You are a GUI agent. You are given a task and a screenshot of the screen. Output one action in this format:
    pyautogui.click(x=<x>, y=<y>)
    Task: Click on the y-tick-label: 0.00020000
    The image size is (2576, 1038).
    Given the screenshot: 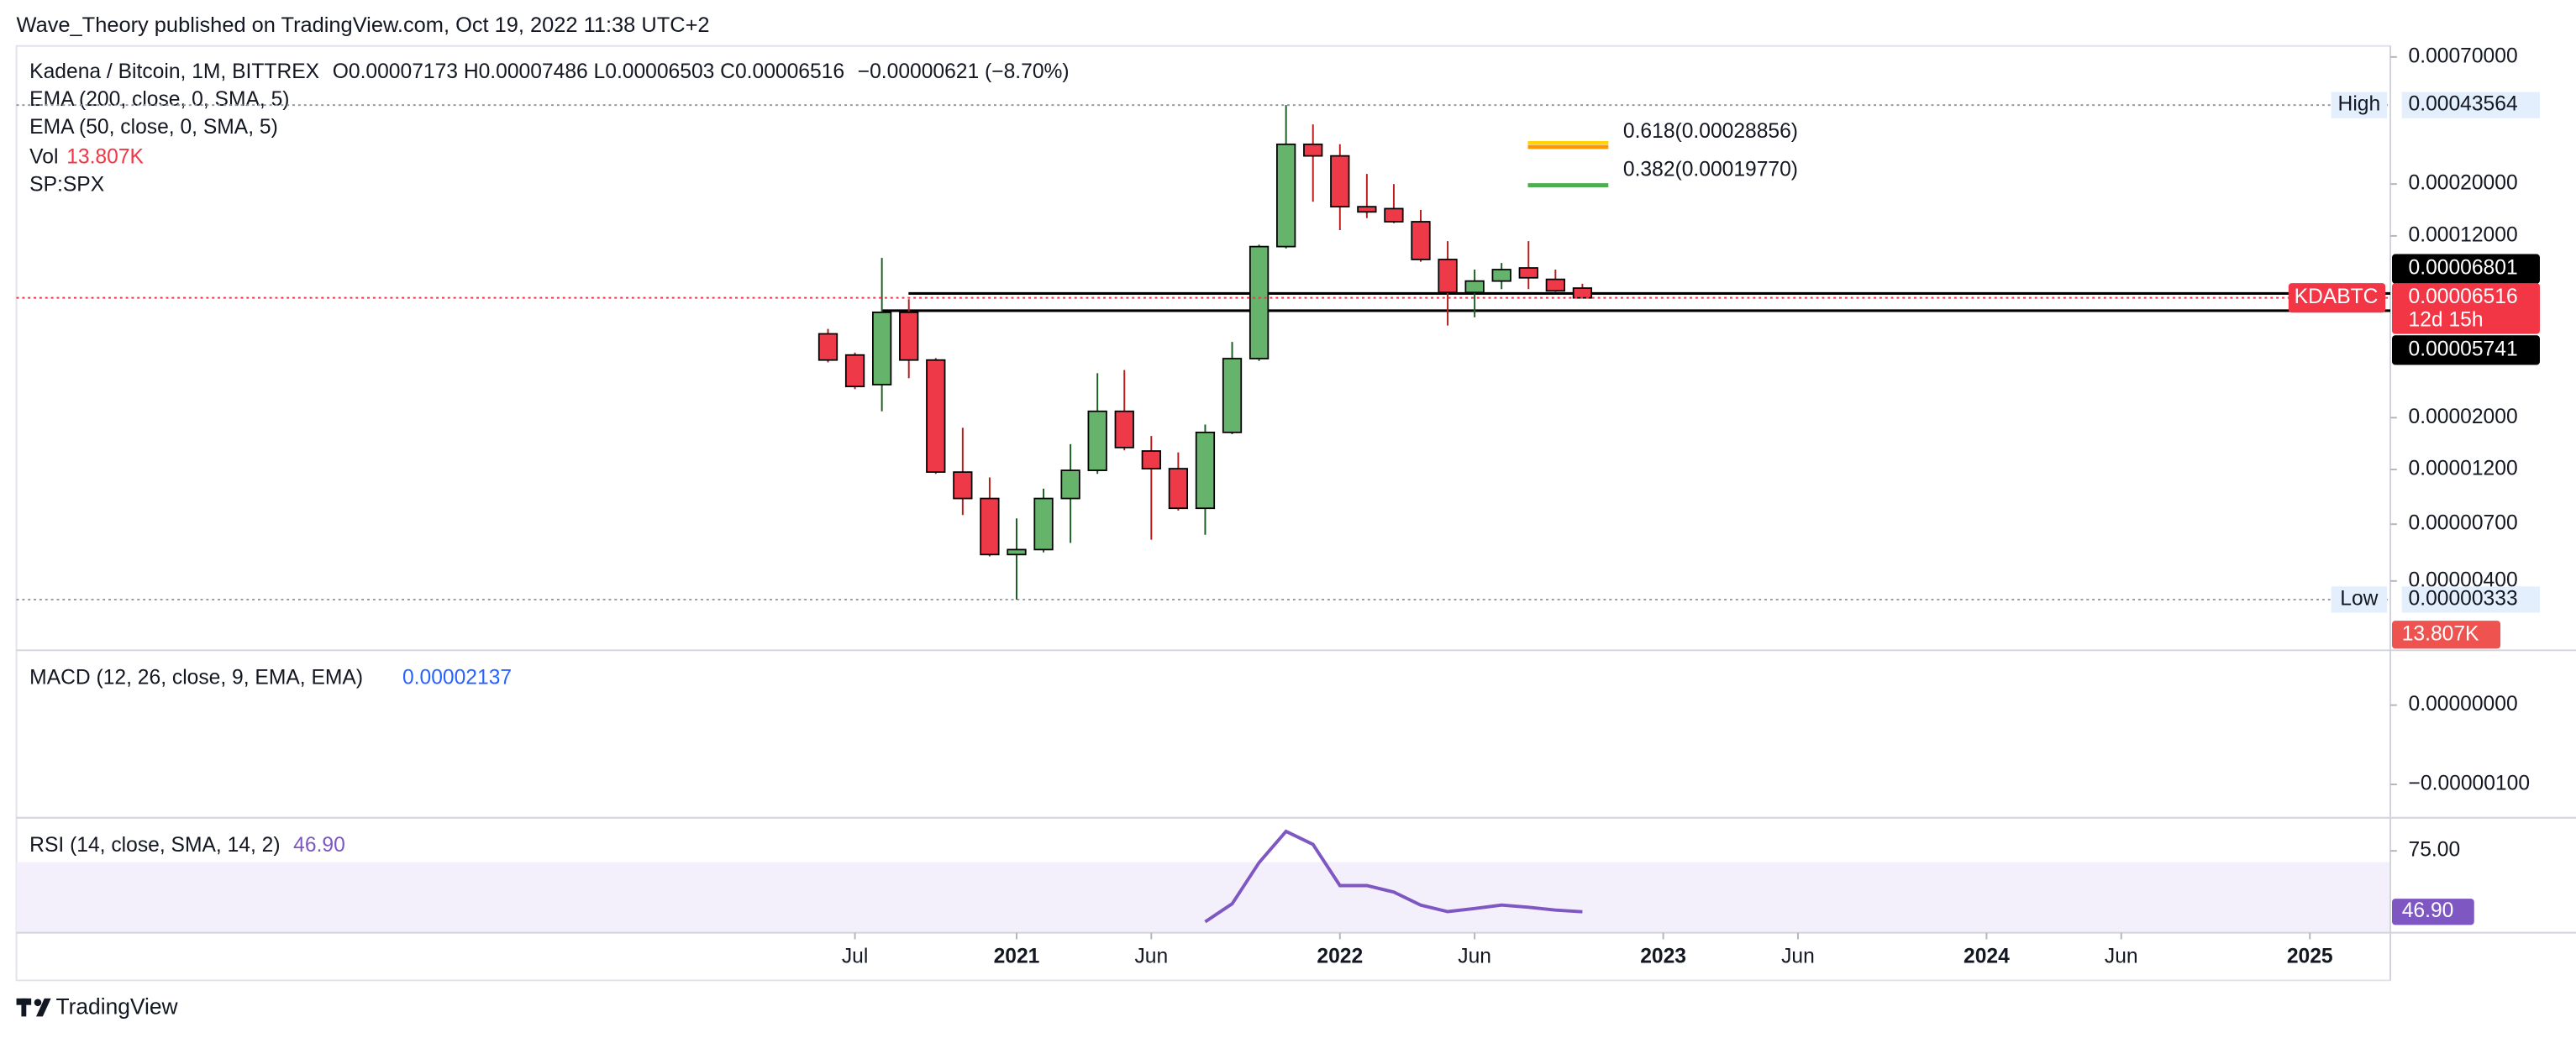 What is the action you would take?
    pyautogui.click(x=2463, y=183)
    